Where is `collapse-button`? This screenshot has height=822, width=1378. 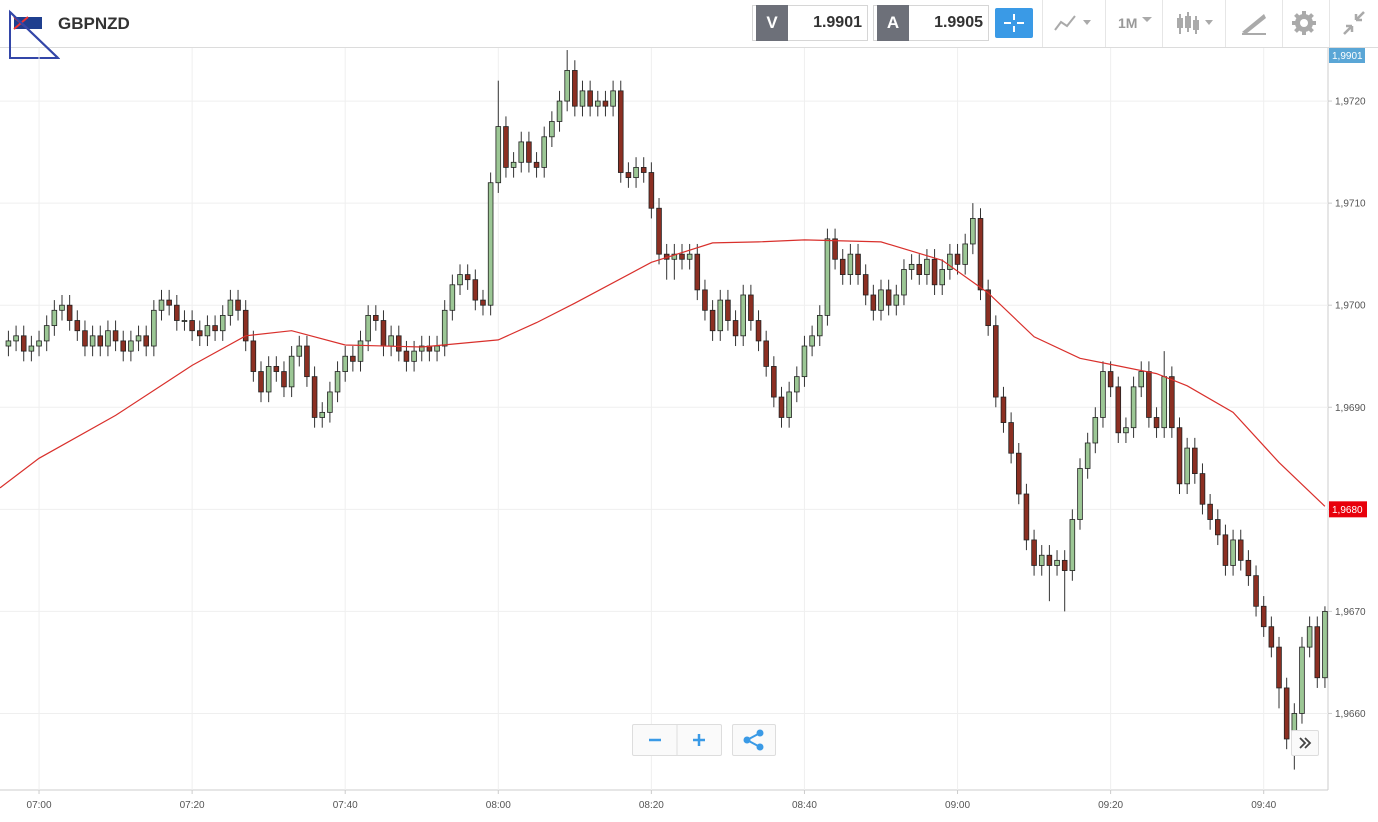 collapse-button is located at coordinates (1353, 23).